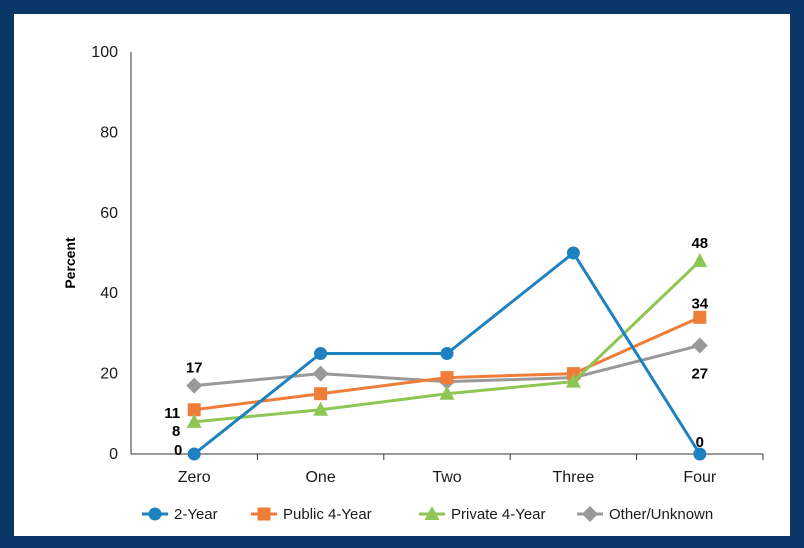 The height and width of the screenshot is (548, 804). Describe the element at coordinates (194, 477) in the screenshot. I see `x-tick-label: Zero` at that location.